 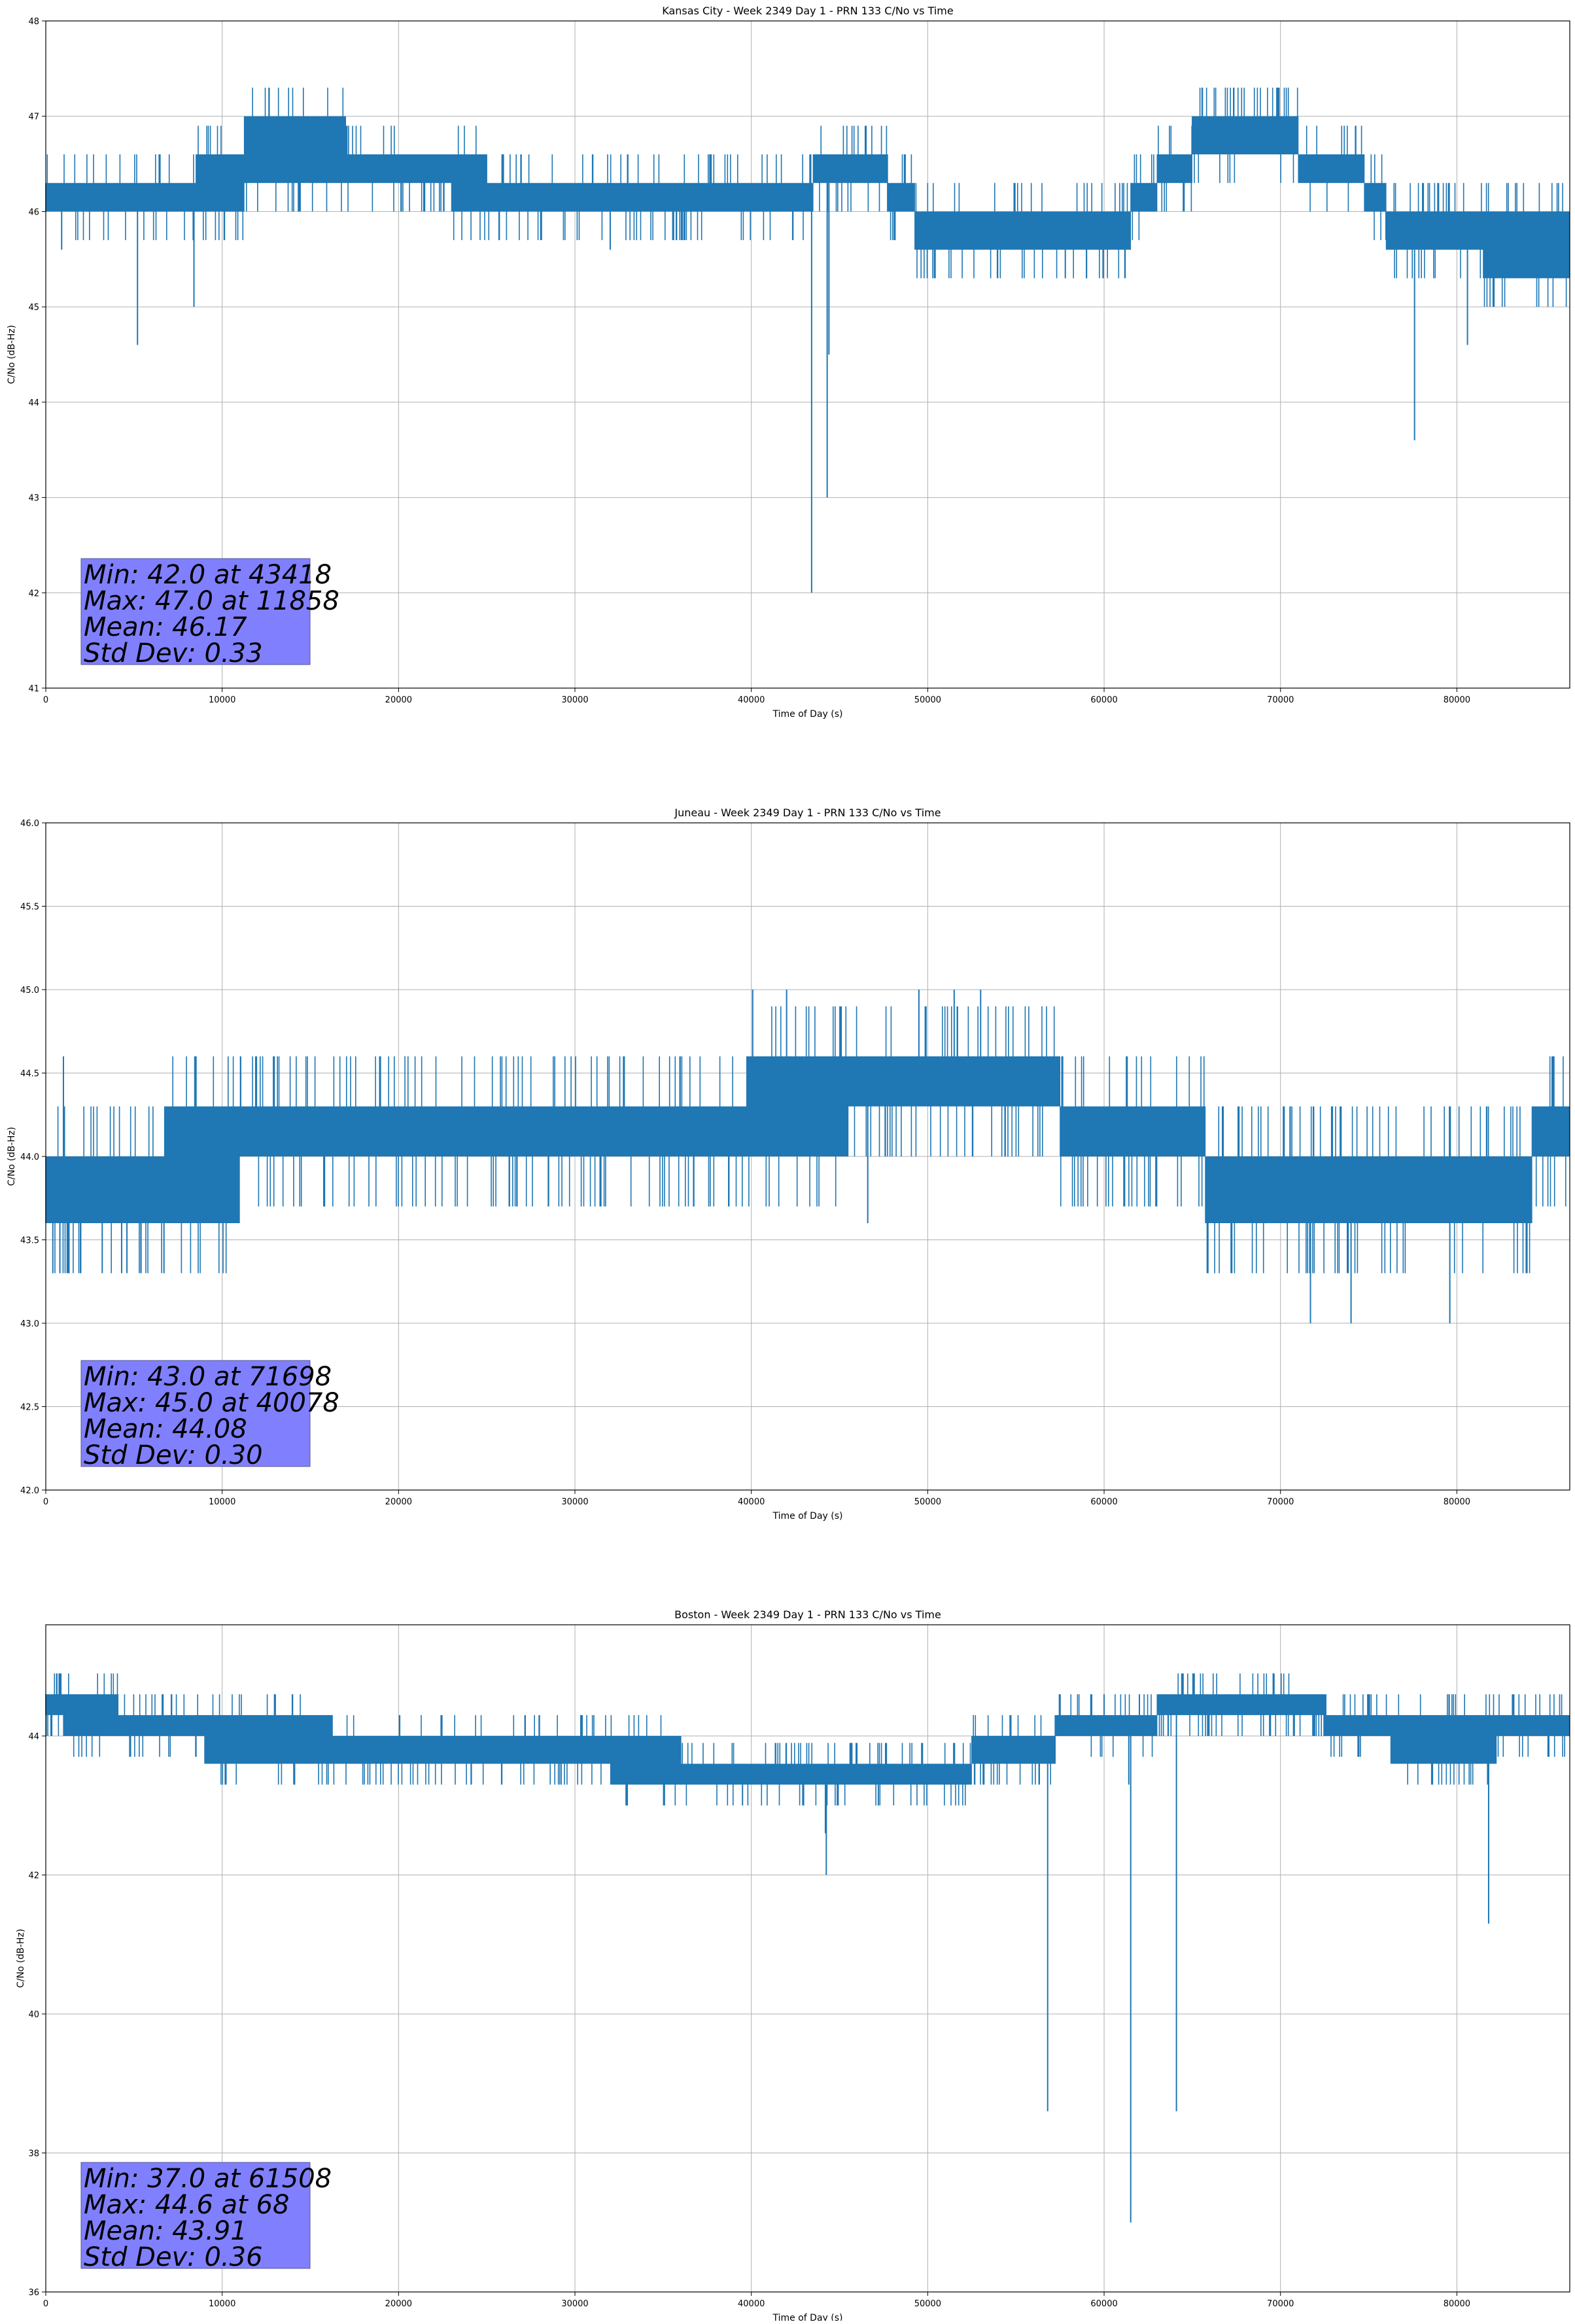 I want to click on y-tick-label: 48, so click(x=34, y=22).